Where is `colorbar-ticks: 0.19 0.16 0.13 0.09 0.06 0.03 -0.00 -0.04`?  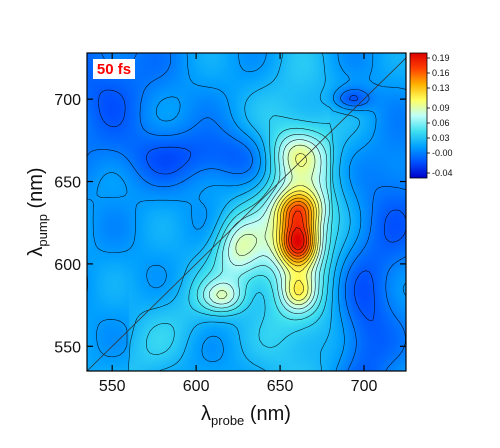 colorbar-ticks: 0.19 0.16 0.13 0.09 0.06 0.03 -0.00 -0.04 is located at coordinates (440, 115).